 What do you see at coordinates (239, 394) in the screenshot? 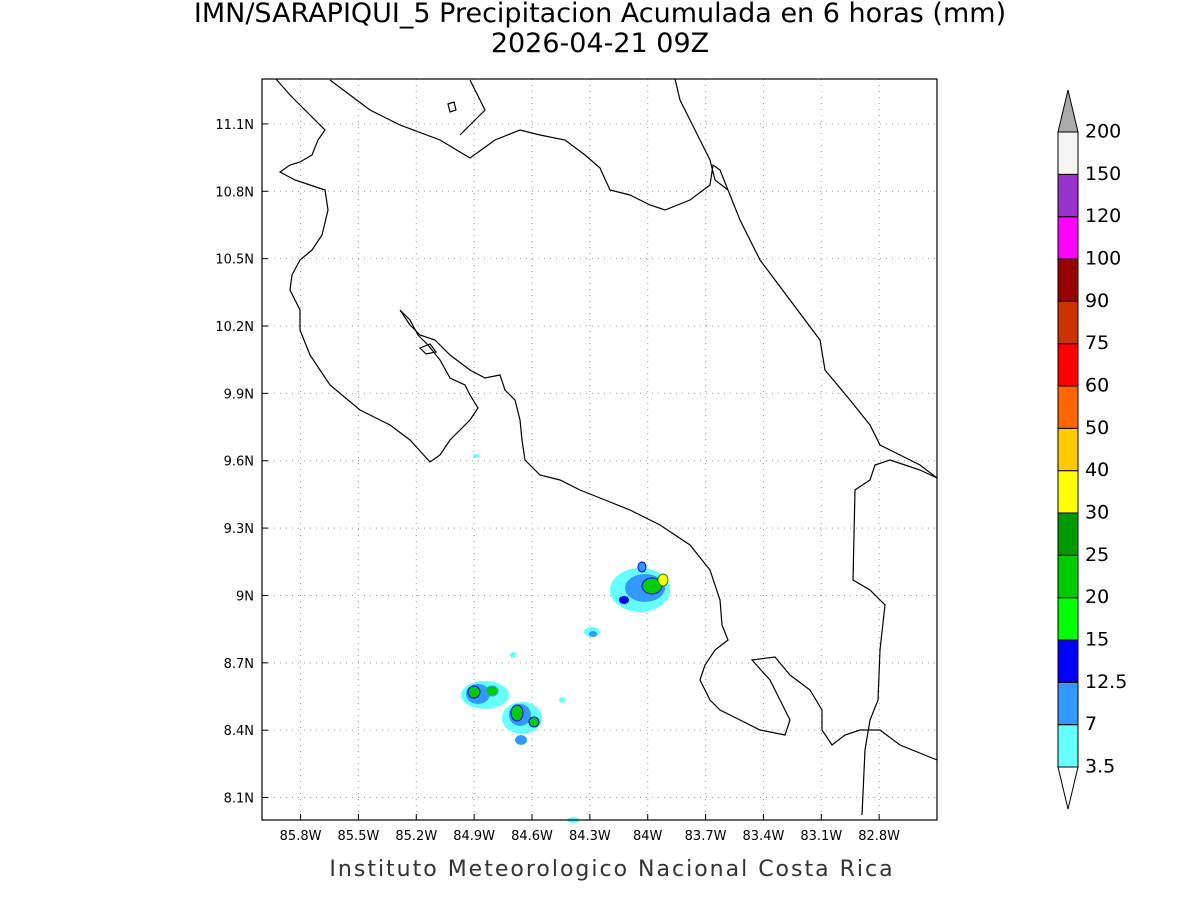
I see `y-tick-label: 9.9N` at bounding box center [239, 394].